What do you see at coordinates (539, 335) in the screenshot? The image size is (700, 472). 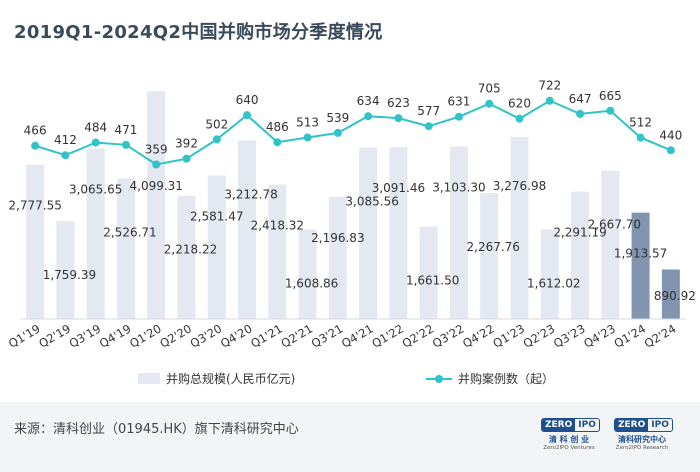 I see `x-tick-label-17: Q2'23` at bounding box center [539, 335].